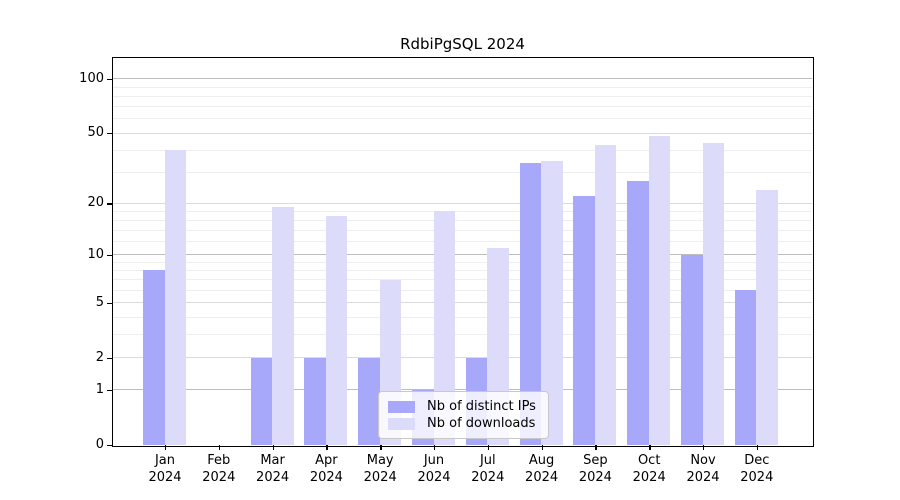  What do you see at coordinates (401, 423) in the screenshot?
I see `legend-swatch-downloads` at bounding box center [401, 423].